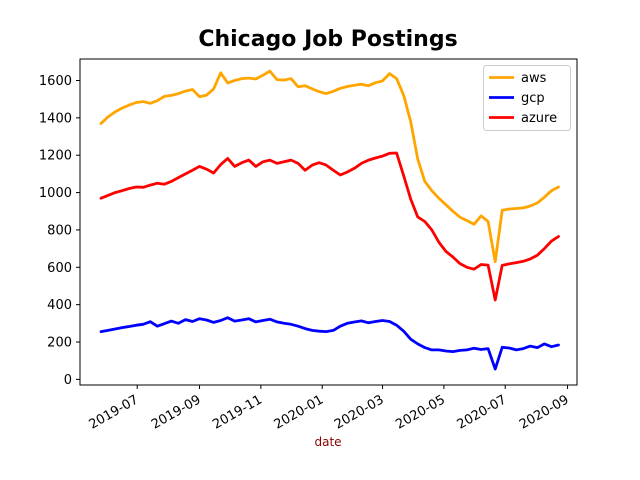  Describe the element at coordinates (59, 268) in the screenshot. I see `y-tick-label: 600` at that location.